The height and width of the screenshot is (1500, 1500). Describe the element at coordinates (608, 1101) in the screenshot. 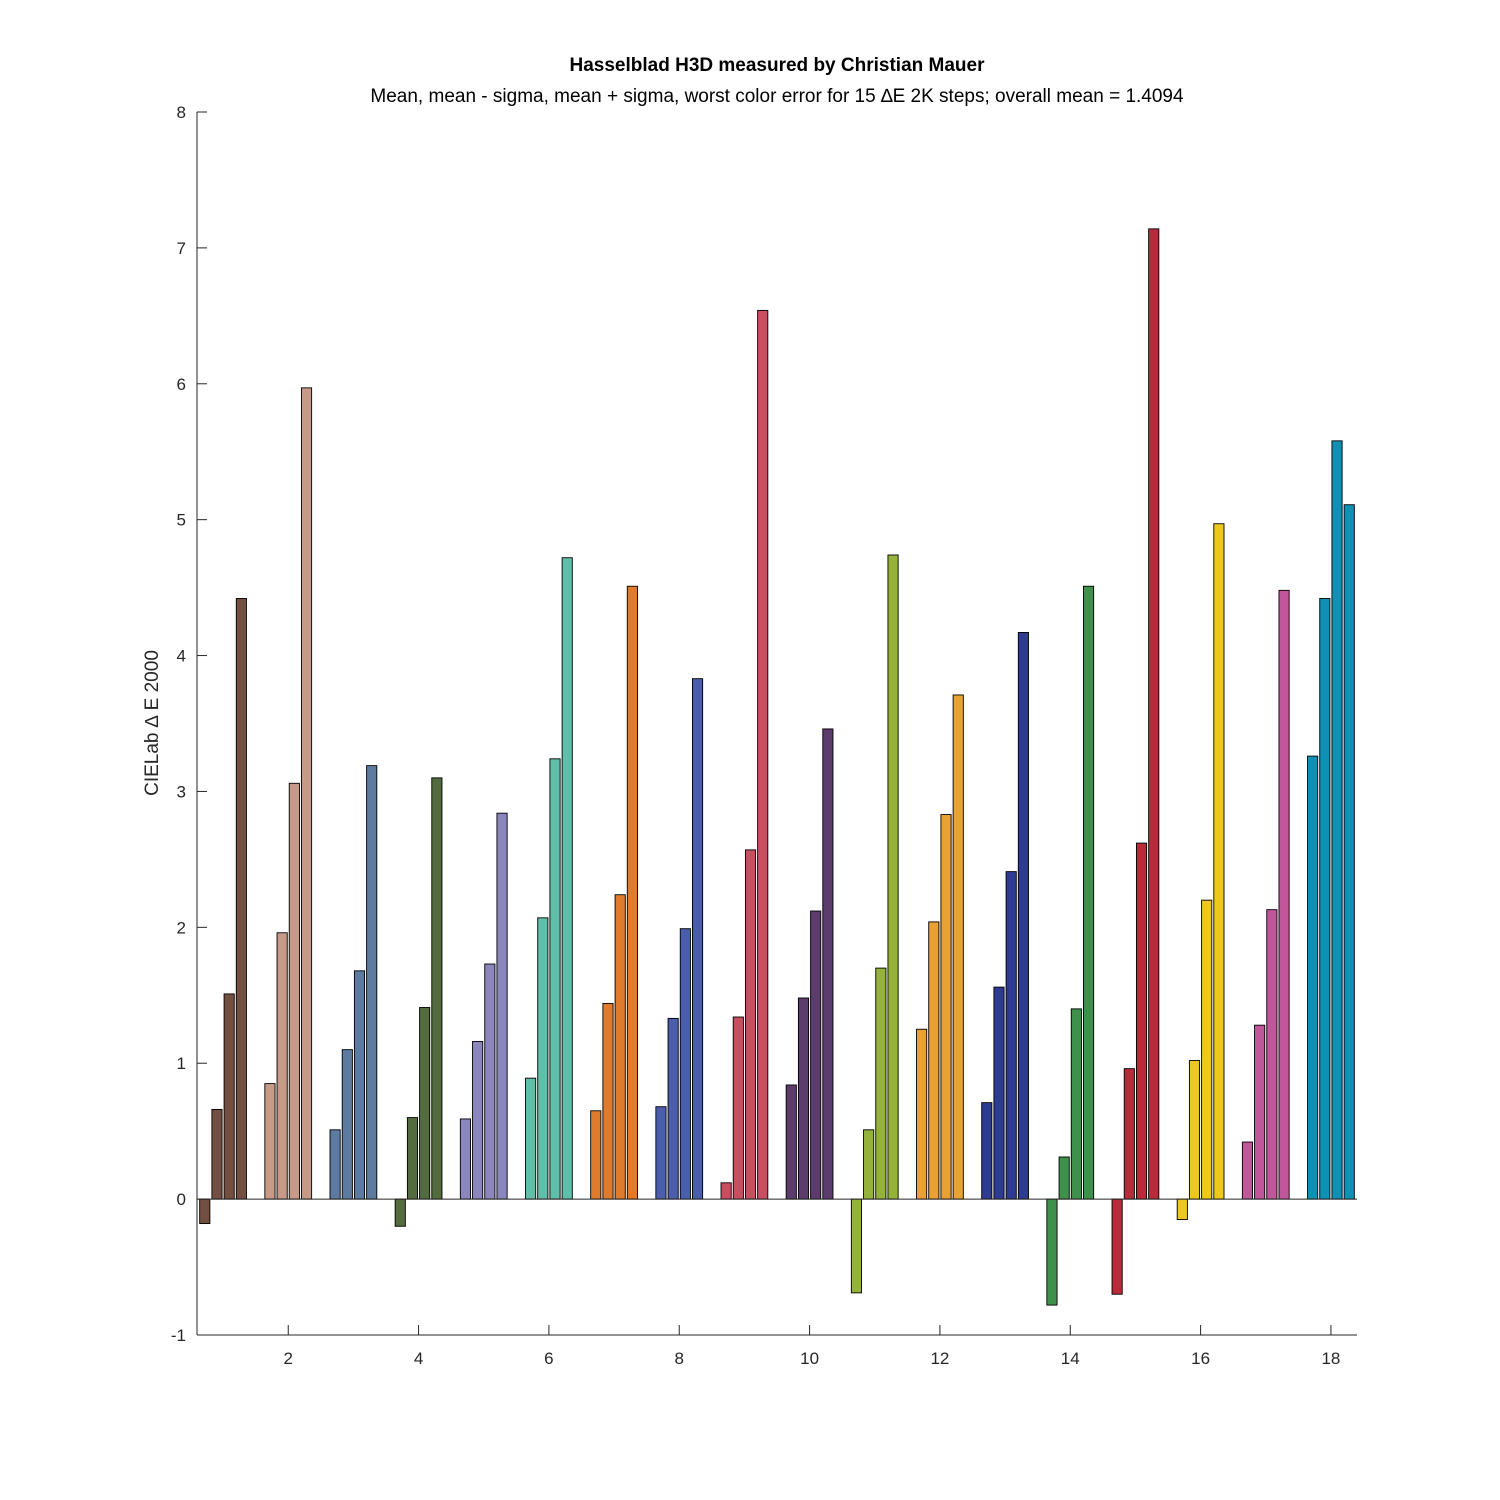

I see `bar-group-7-mean` at that location.